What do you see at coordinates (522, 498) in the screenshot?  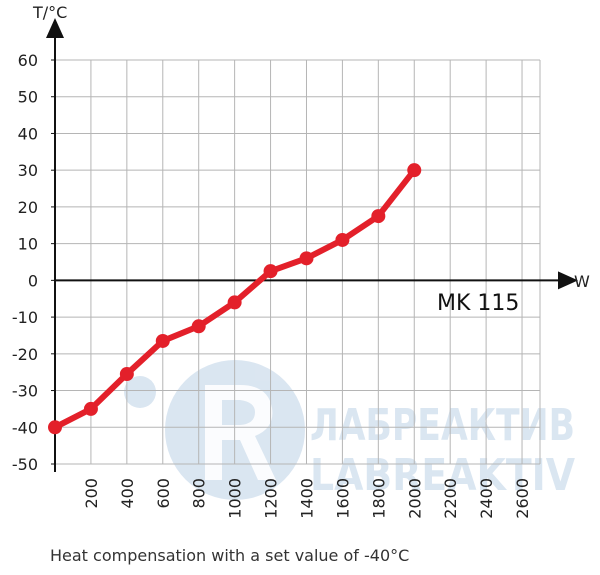 I see `x-tick-label-2600: 2600` at bounding box center [522, 498].